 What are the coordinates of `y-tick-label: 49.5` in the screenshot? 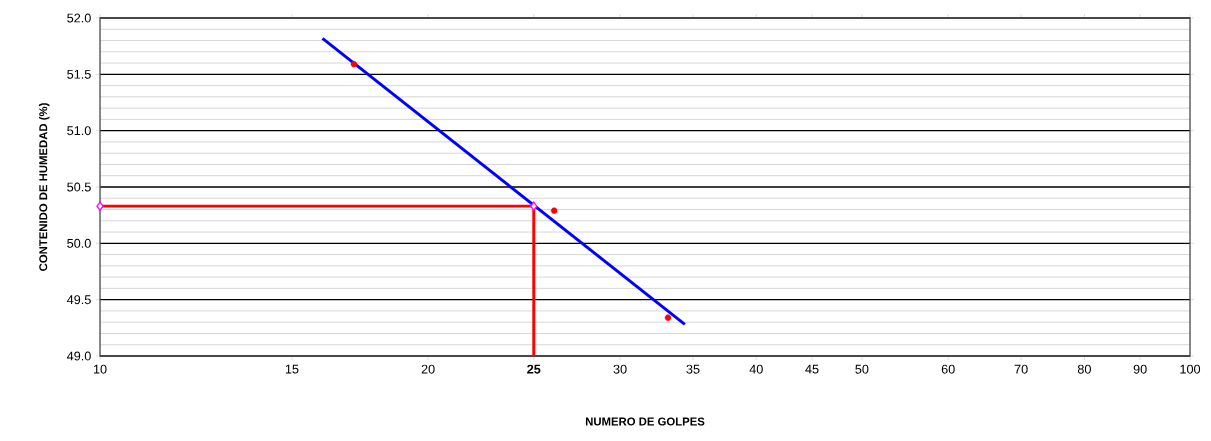 It's located at (78, 300).